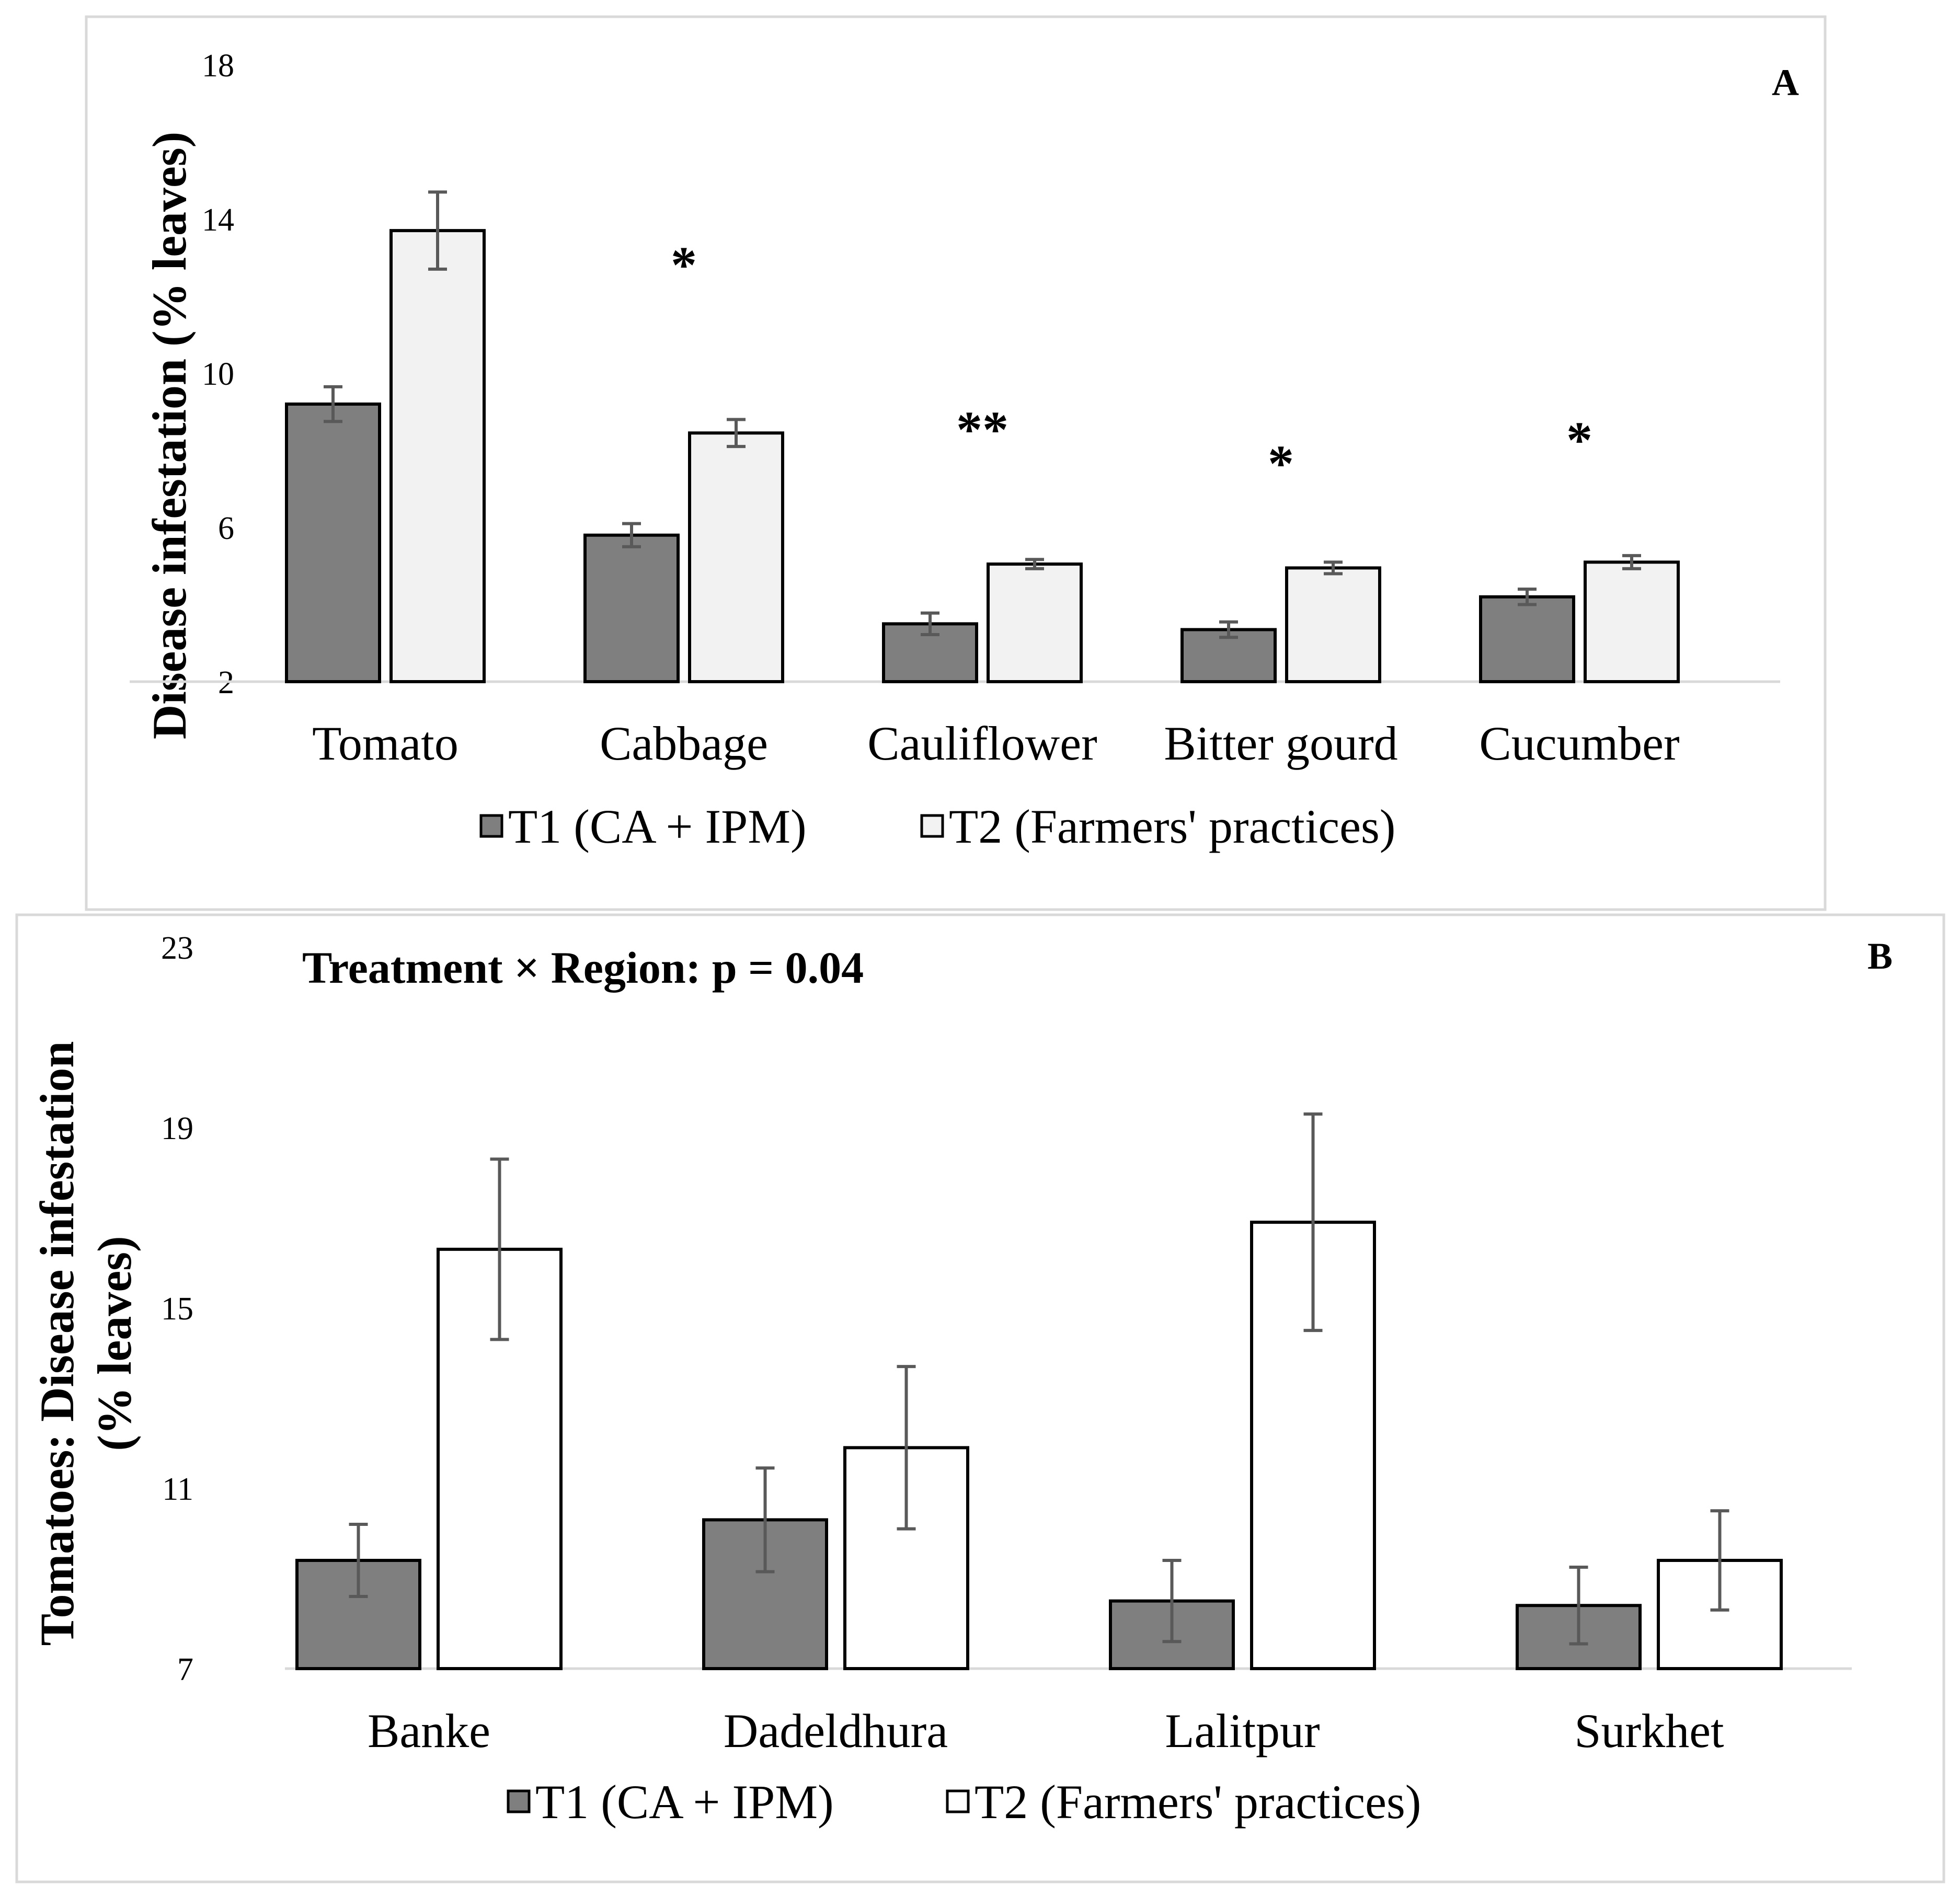 This screenshot has height=1896, width=1960. I want to click on panel-b-y-tick-label: 15, so click(177, 1309).